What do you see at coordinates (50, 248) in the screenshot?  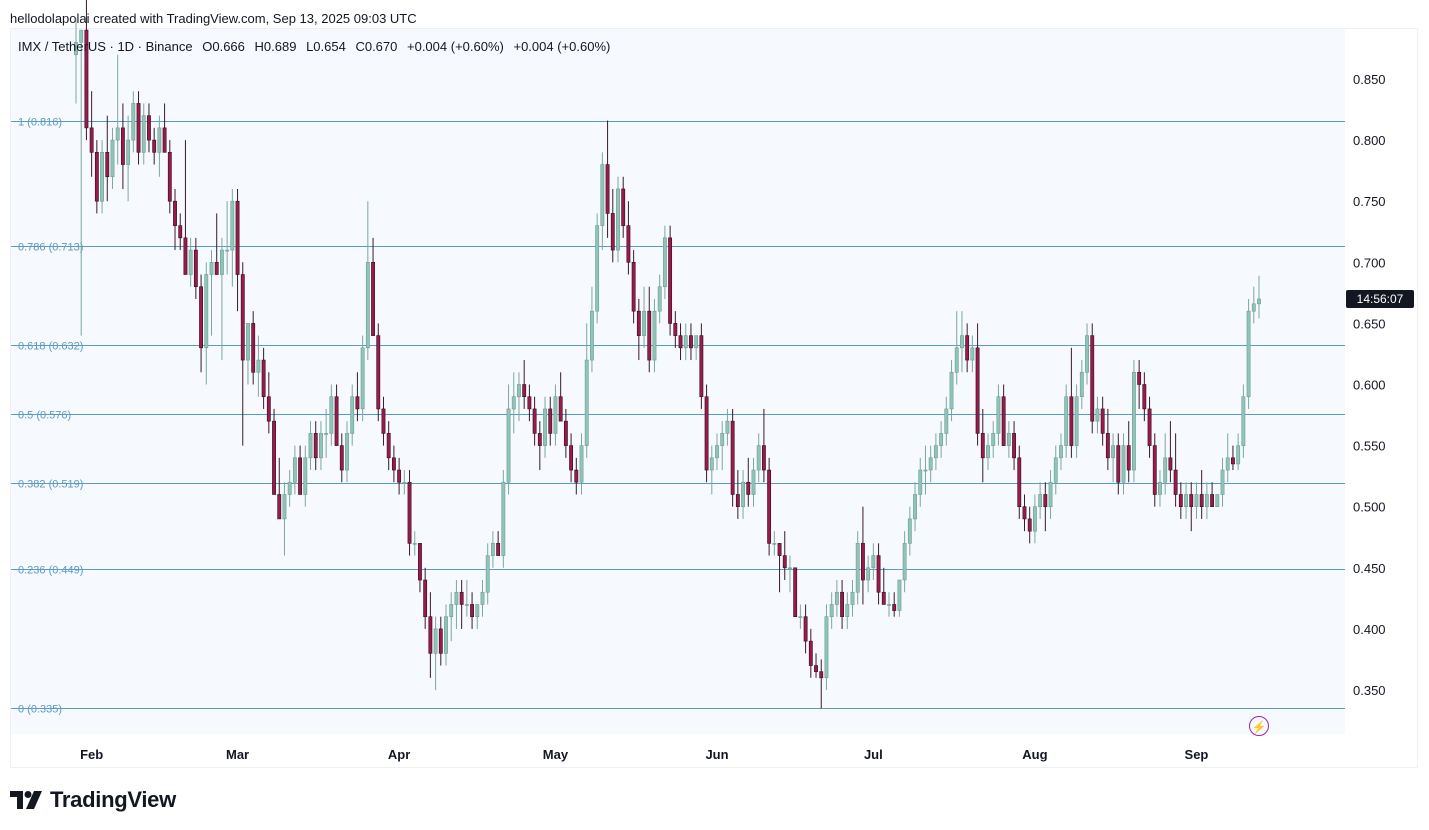 I see `fib-label: 0.786 (0.713)` at bounding box center [50, 248].